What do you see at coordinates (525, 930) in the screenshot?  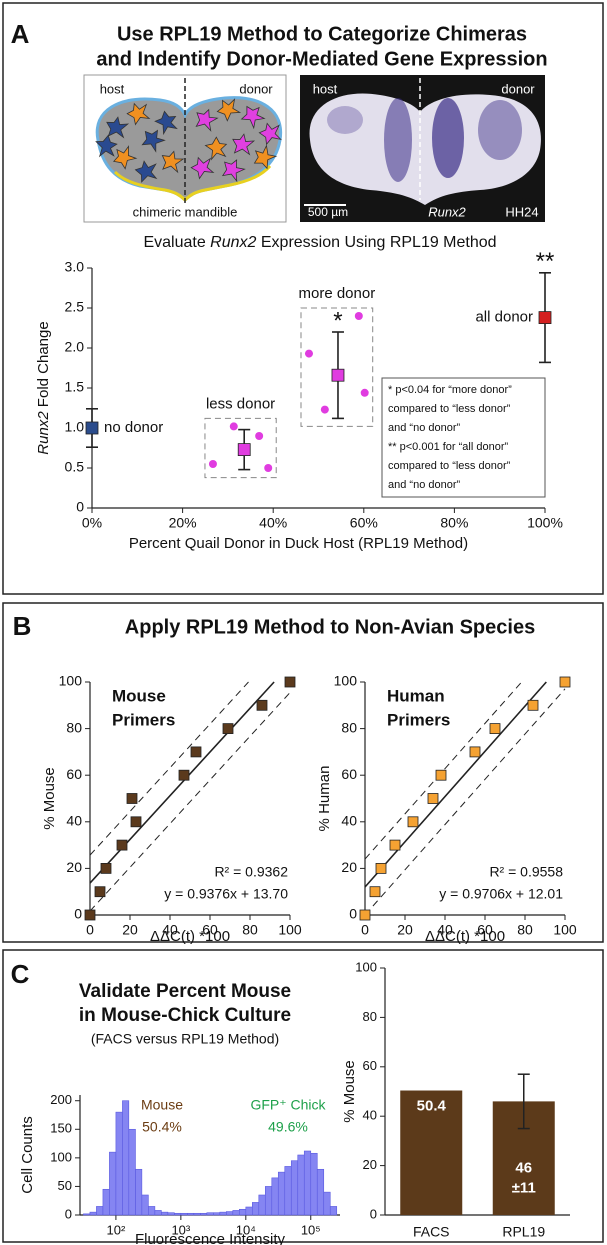 I see `x-tick-label: 80` at bounding box center [525, 930].